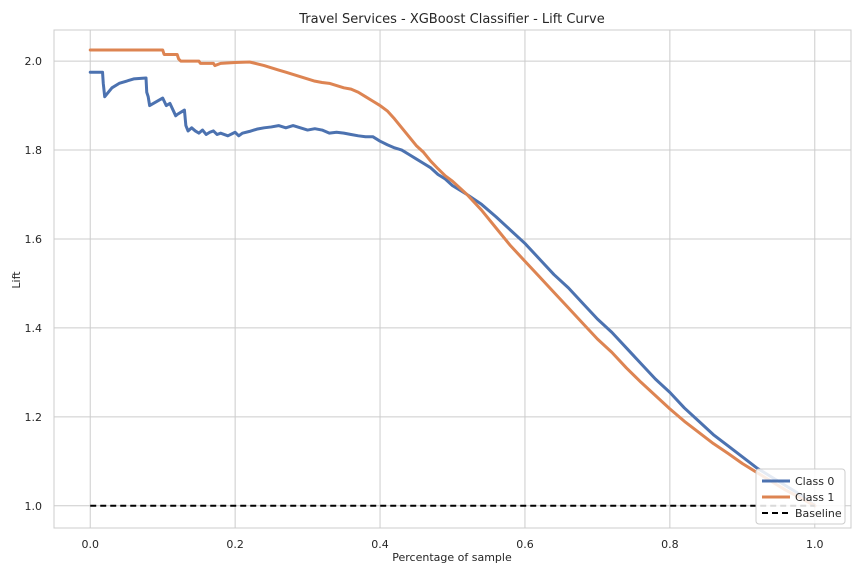 The image size is (864, 576). Describe the element at coordinates (670, 544) in the screenshot. I see `x-tick-label: 0.8` at that location.